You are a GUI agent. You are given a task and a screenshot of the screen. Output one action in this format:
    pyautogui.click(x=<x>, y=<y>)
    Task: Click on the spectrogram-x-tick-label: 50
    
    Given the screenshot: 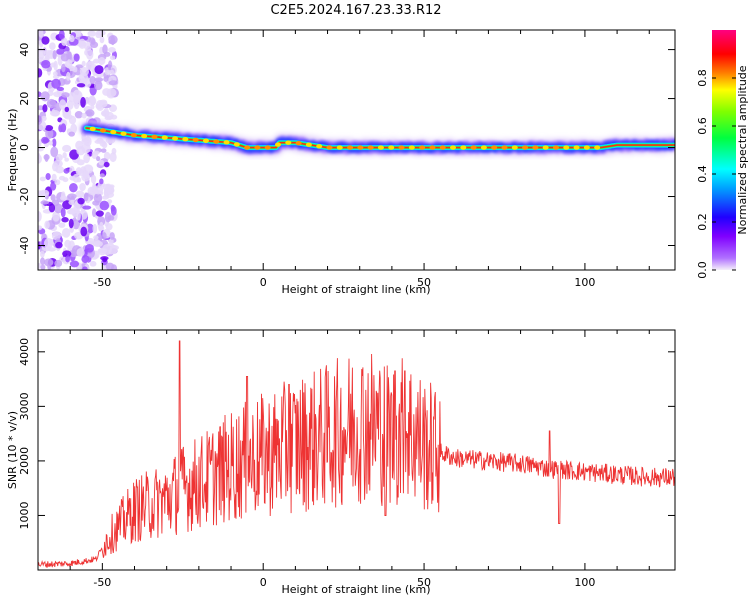 What is the action you would take?
    pyautogui.click(x=424, y=282)
    